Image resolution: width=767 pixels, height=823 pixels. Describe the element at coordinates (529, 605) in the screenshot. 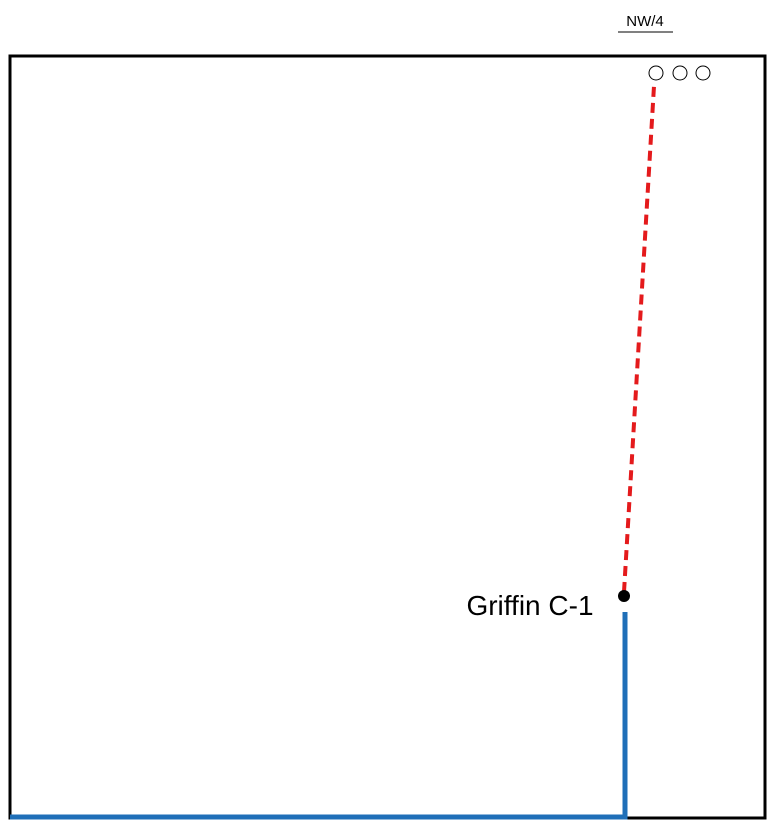

I see `well-label: Griffin C-1` at that location.